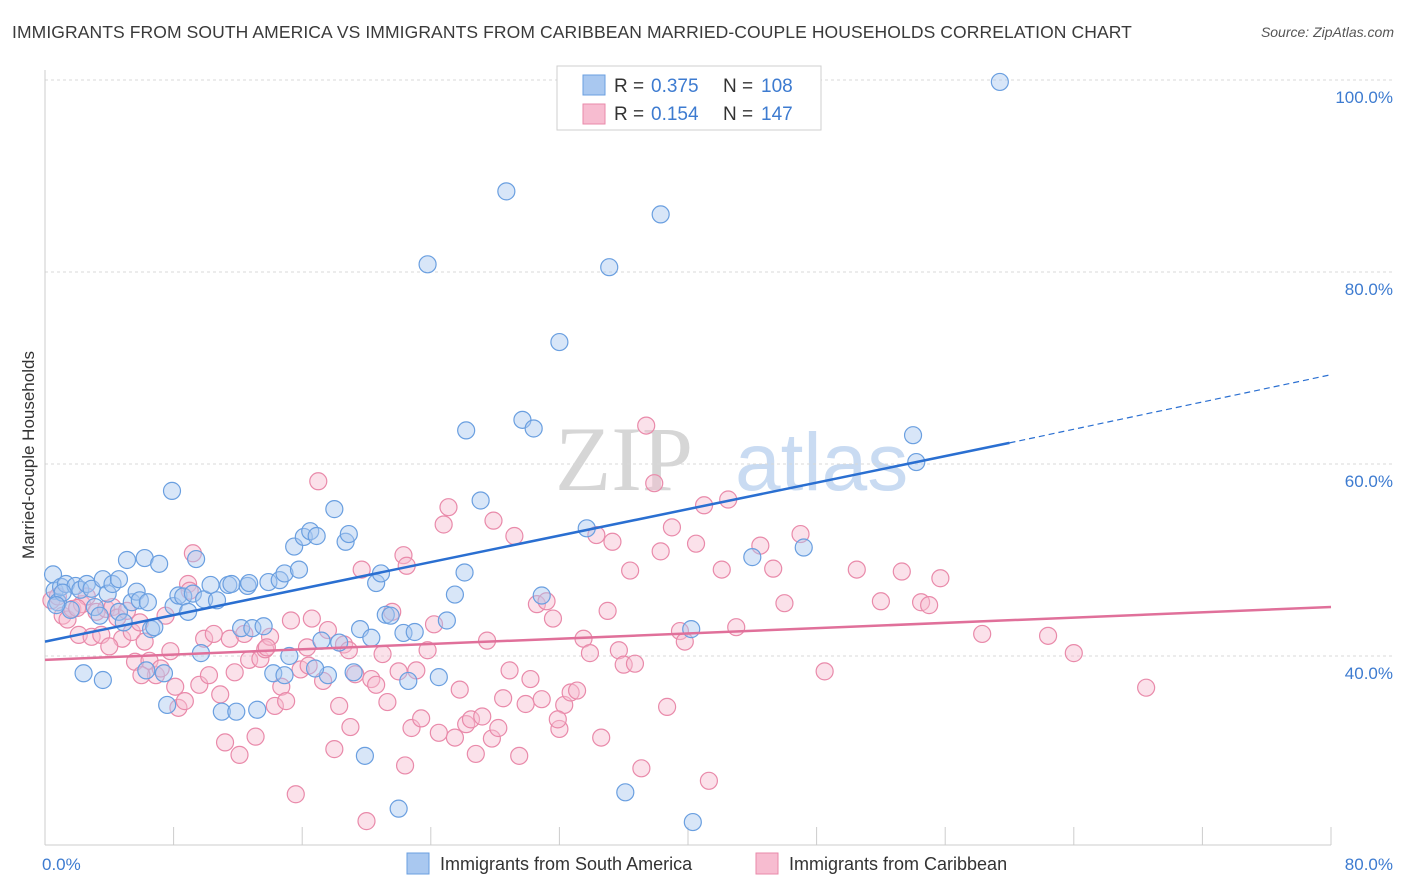  Describe the element at coordinates (1364, 385) in the screenshot. I see `y-tick-labels: 40.0% 60.0% 80.0% 100.0%` at that location.